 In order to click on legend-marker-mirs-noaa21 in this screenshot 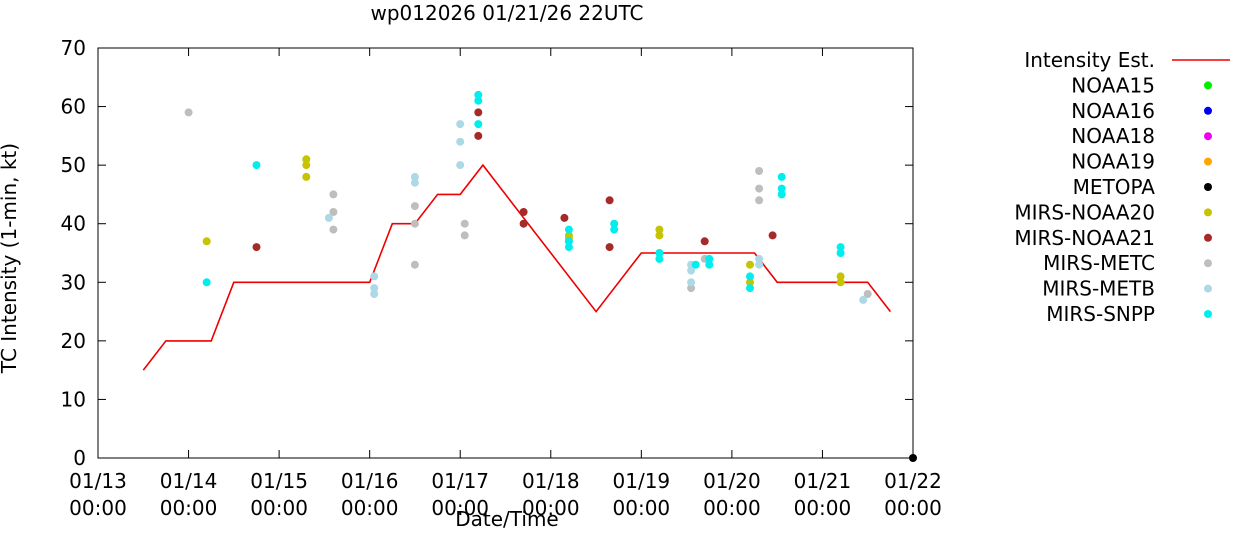, I will do `click(1208, 237)`.